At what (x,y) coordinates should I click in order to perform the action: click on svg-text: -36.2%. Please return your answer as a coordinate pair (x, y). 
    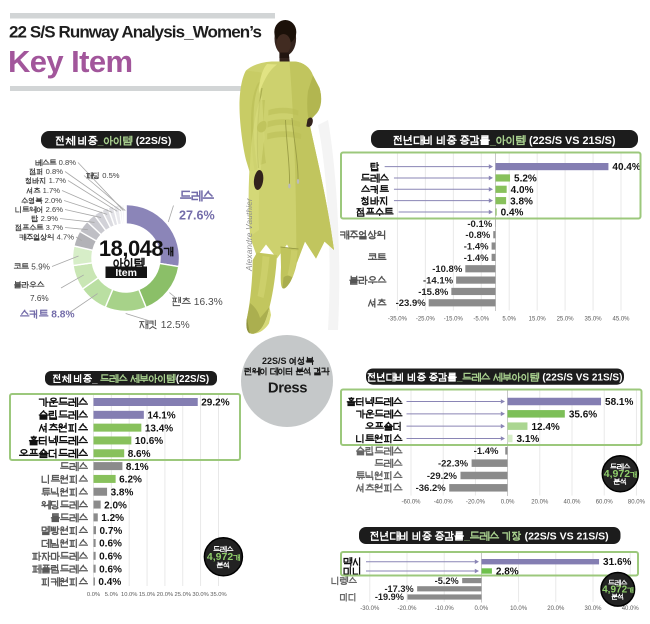
    Looking at the image, I should click on (431, 488).